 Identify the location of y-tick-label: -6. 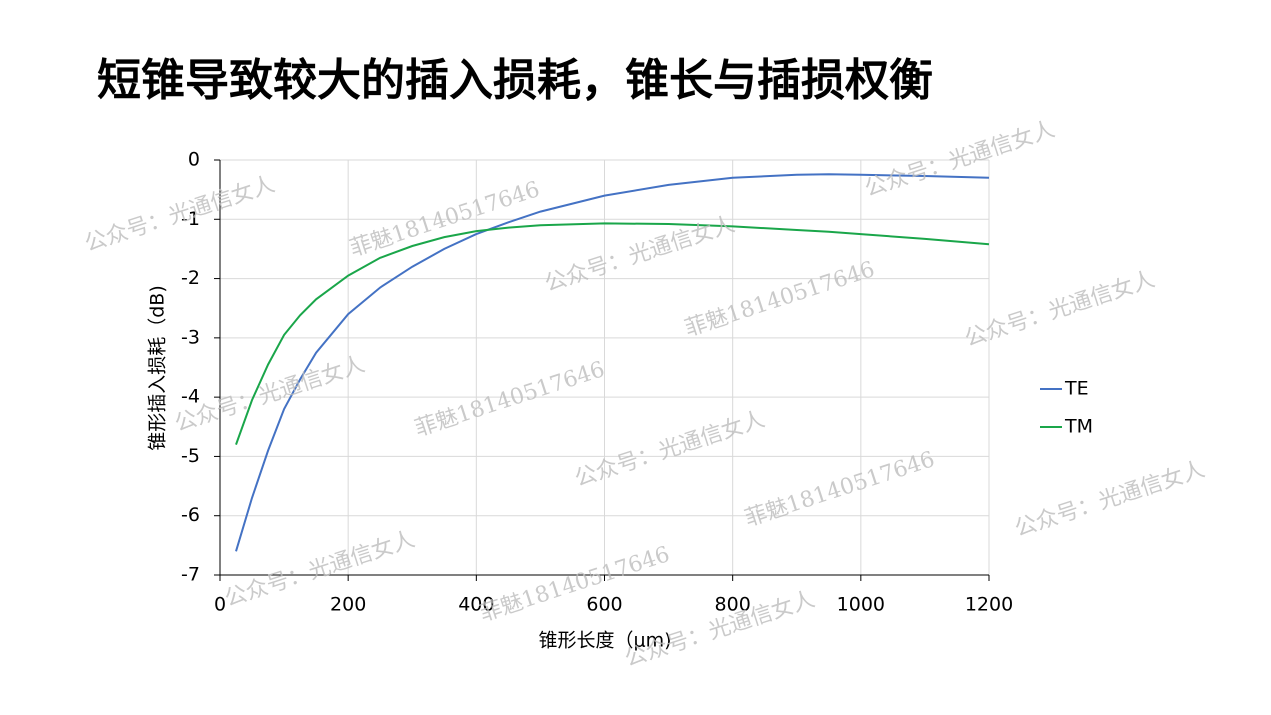
(190, 515).